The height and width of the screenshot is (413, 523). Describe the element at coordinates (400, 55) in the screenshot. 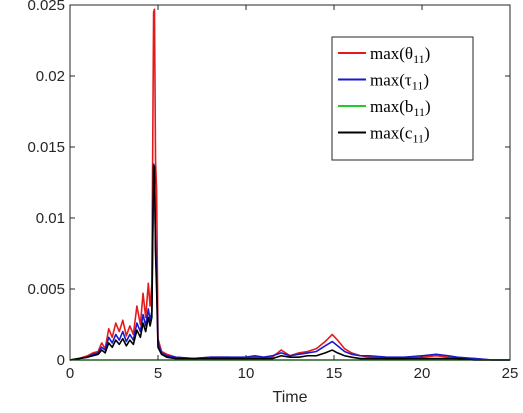

I see `legend-label-0: max(θ11)` at that location.